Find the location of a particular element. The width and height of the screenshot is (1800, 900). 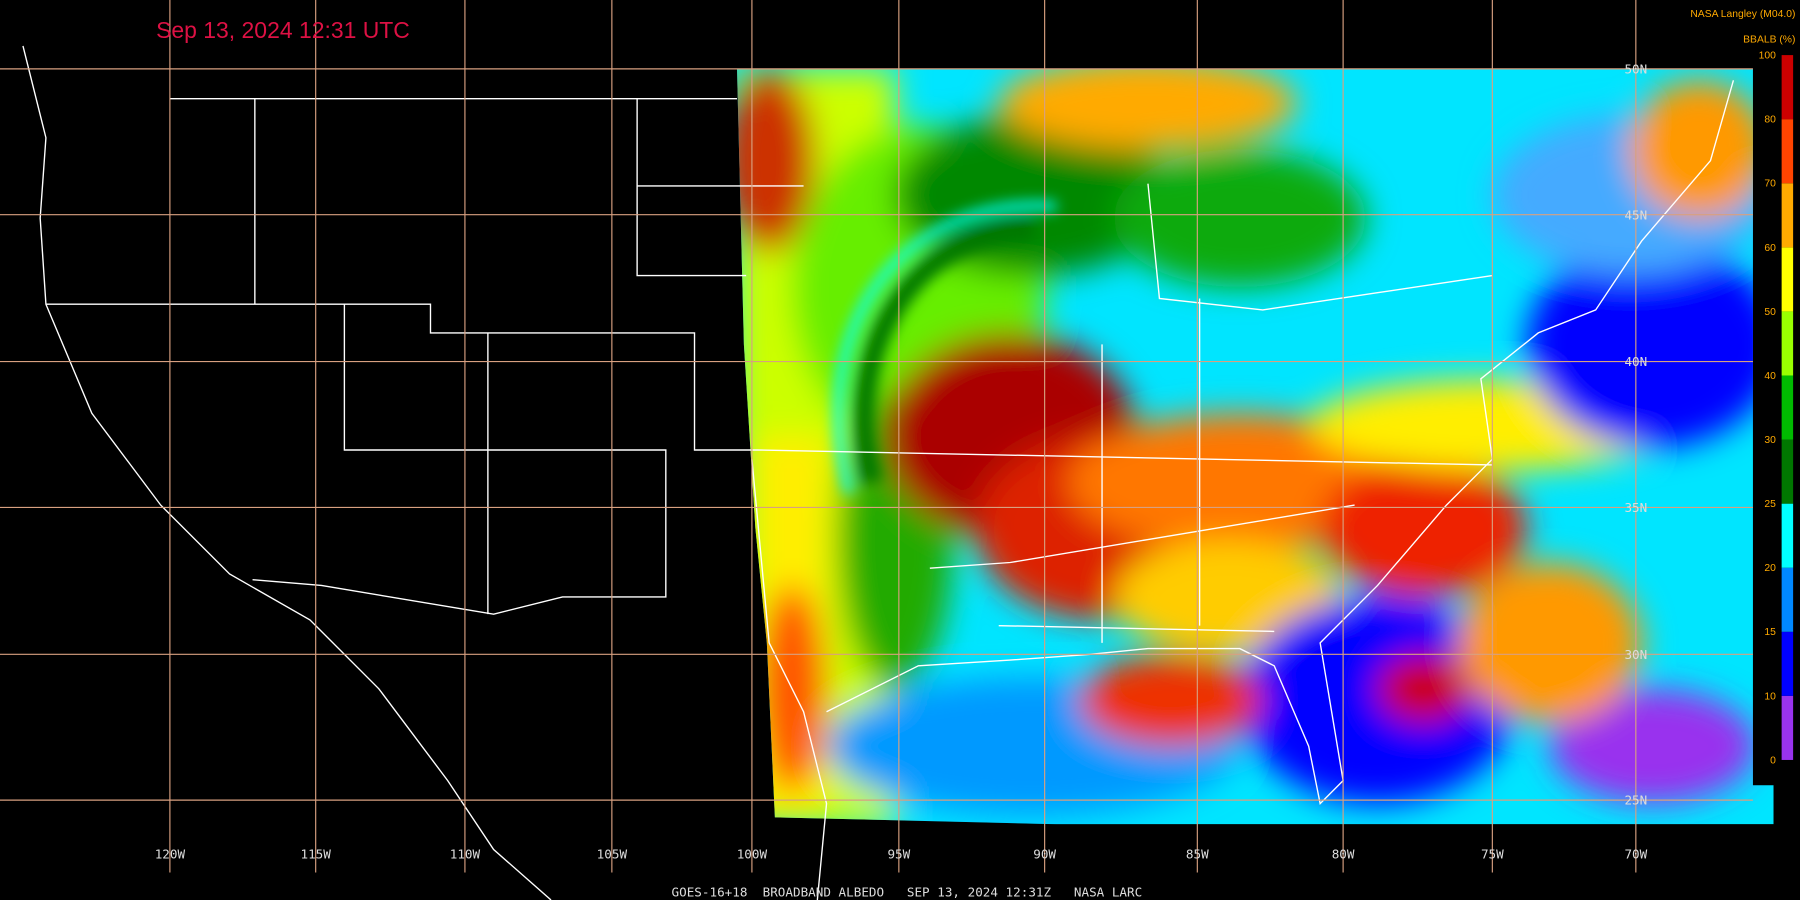

colorbar-title: BBALB (%) is located at coordinates (1769, 39).